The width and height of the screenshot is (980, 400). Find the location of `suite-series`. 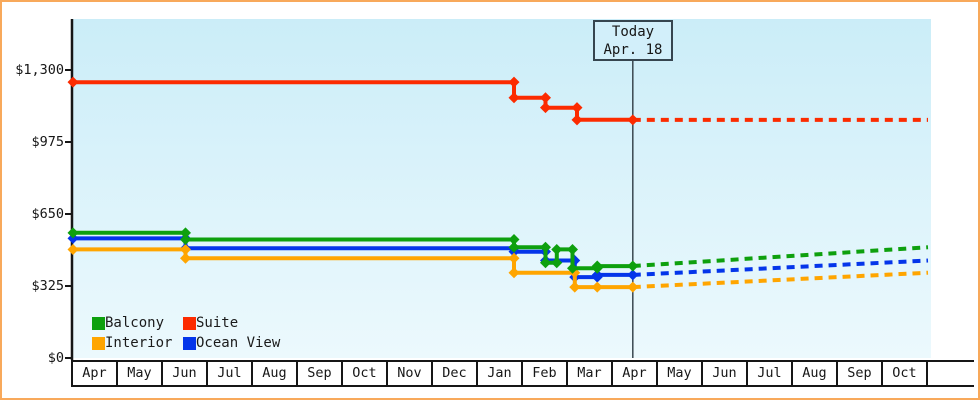

suite-series is located at coordinates (497, 101).